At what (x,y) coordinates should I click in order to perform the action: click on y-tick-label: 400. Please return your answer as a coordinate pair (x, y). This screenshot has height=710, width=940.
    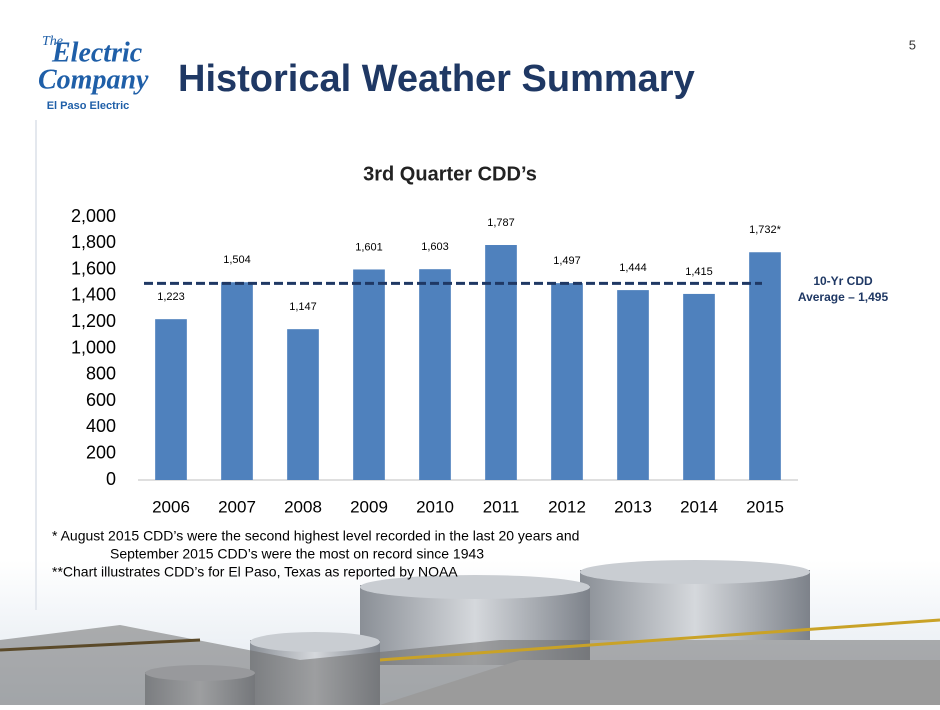
    Looking at the image, I should click on (101, 426).